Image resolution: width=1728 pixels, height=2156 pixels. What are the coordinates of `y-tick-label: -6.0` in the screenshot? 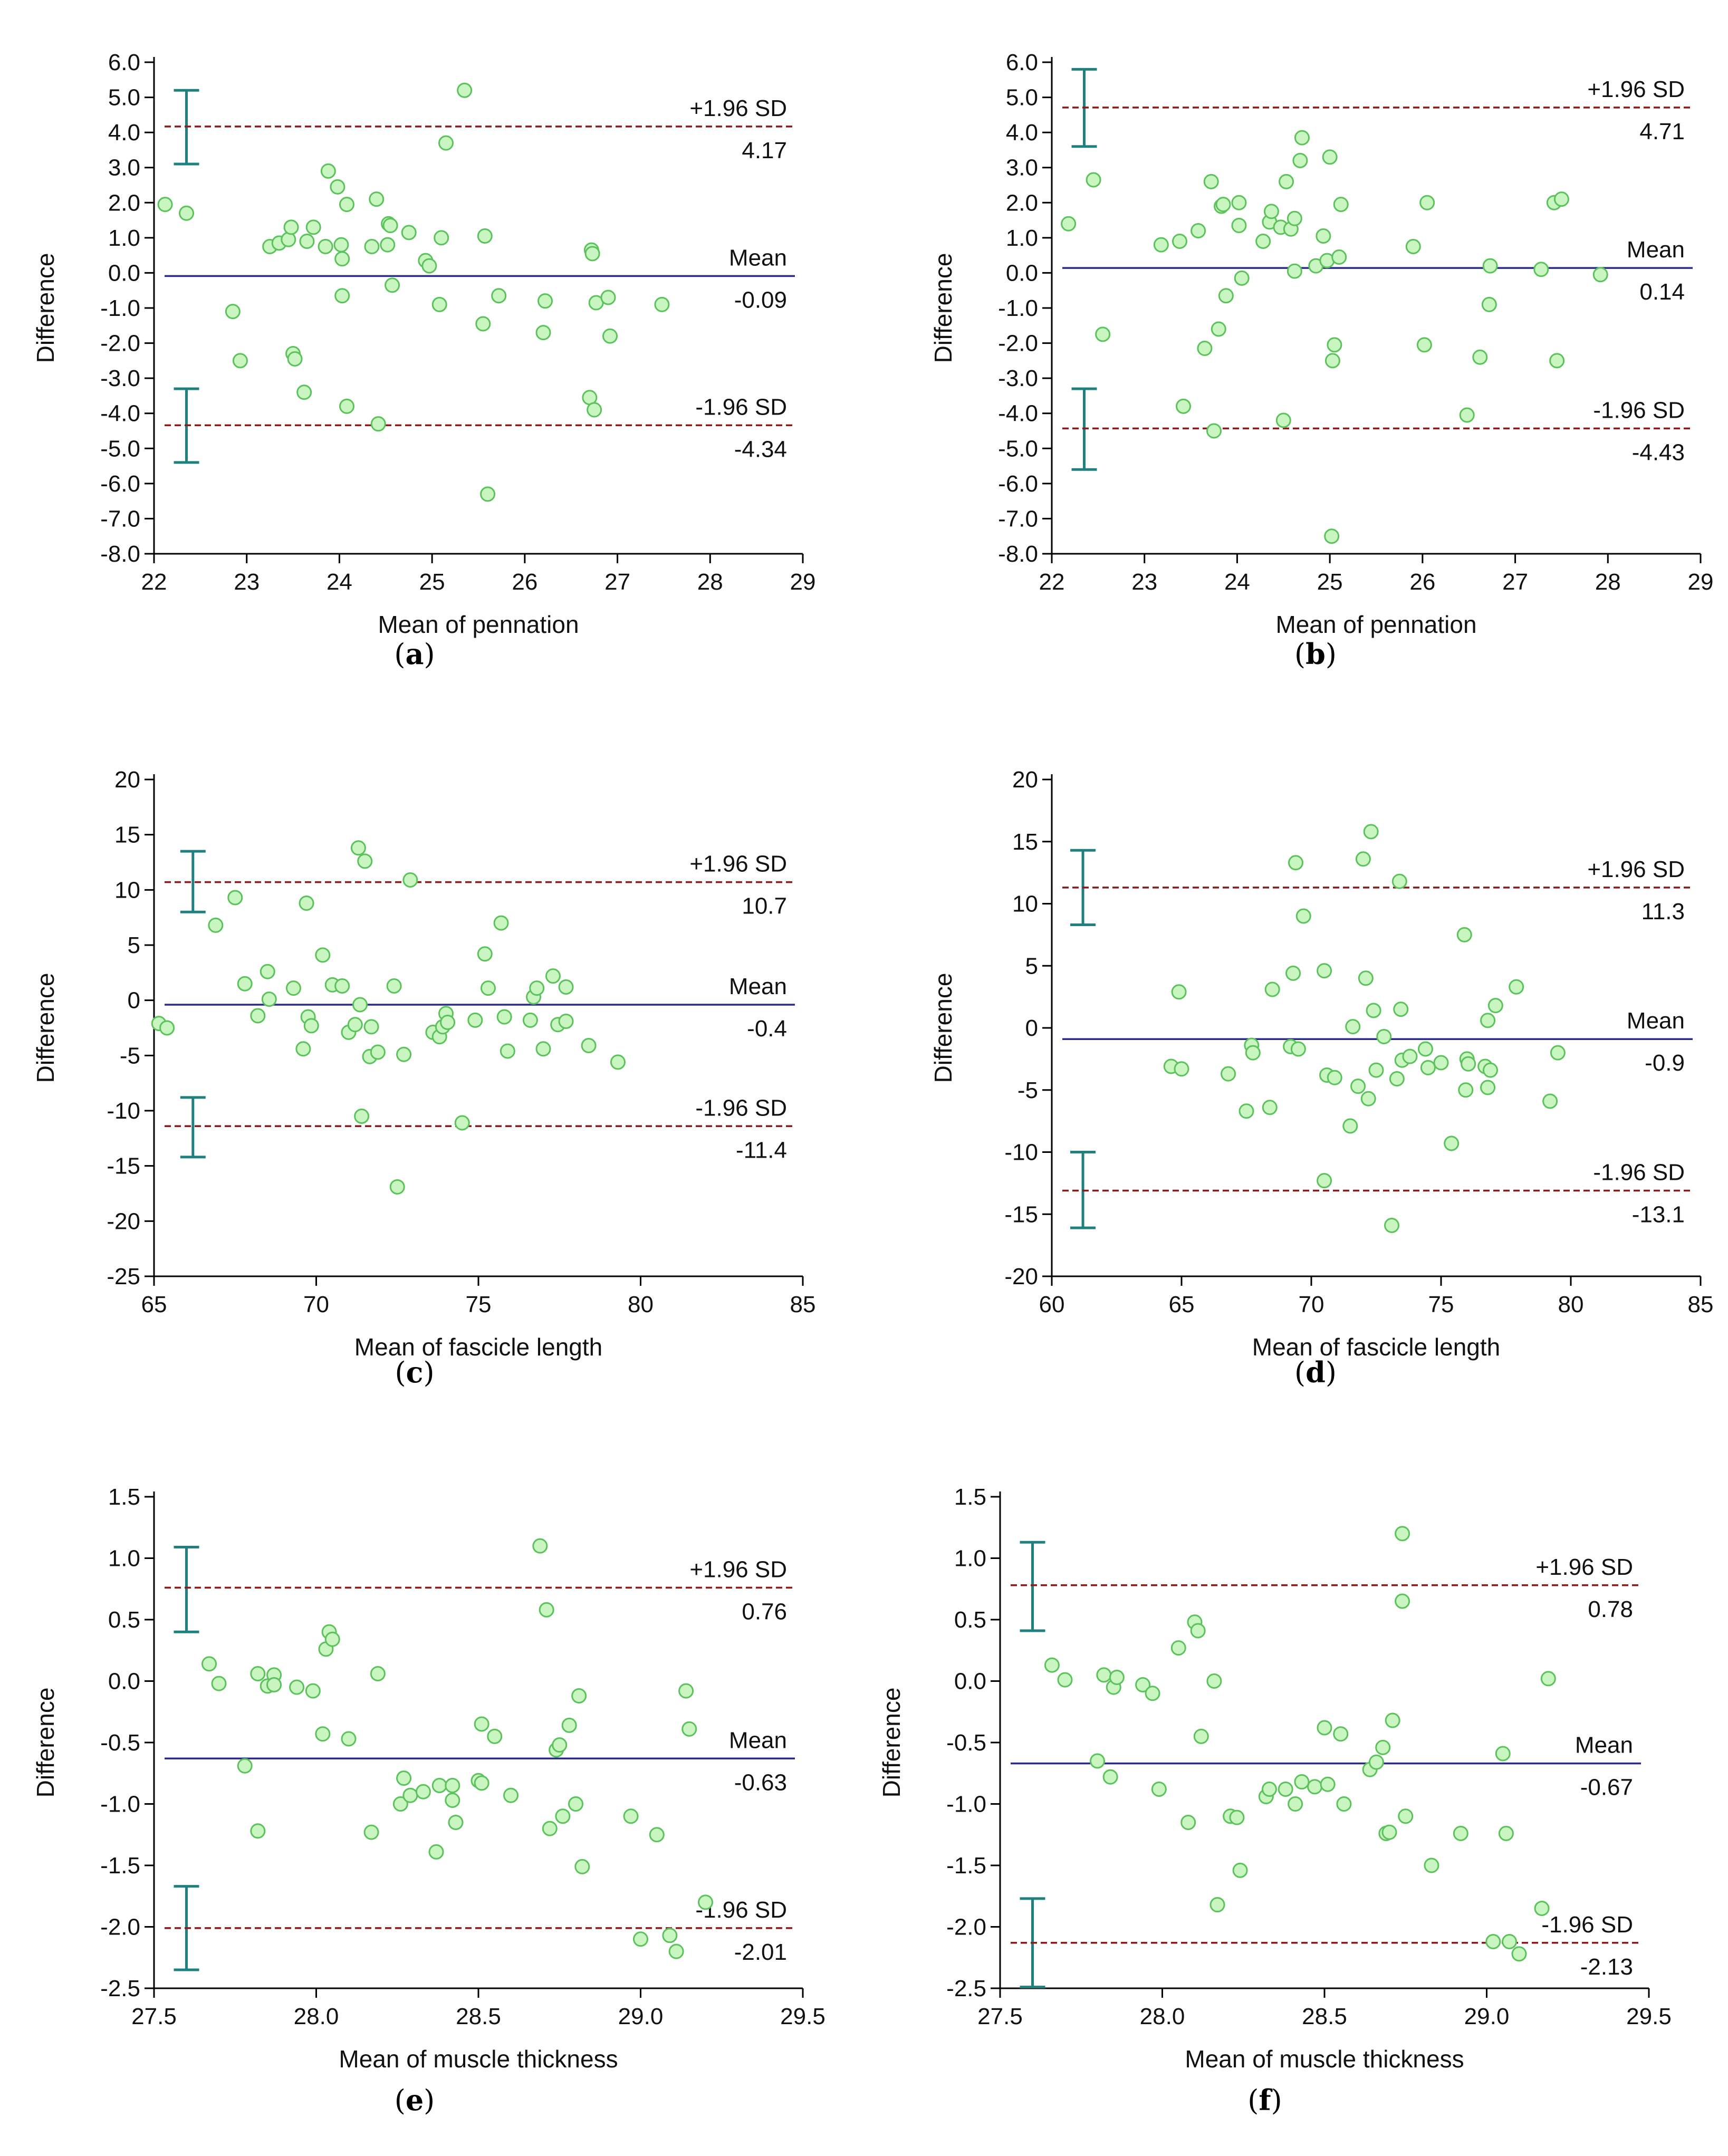 It's located at (120, 484).